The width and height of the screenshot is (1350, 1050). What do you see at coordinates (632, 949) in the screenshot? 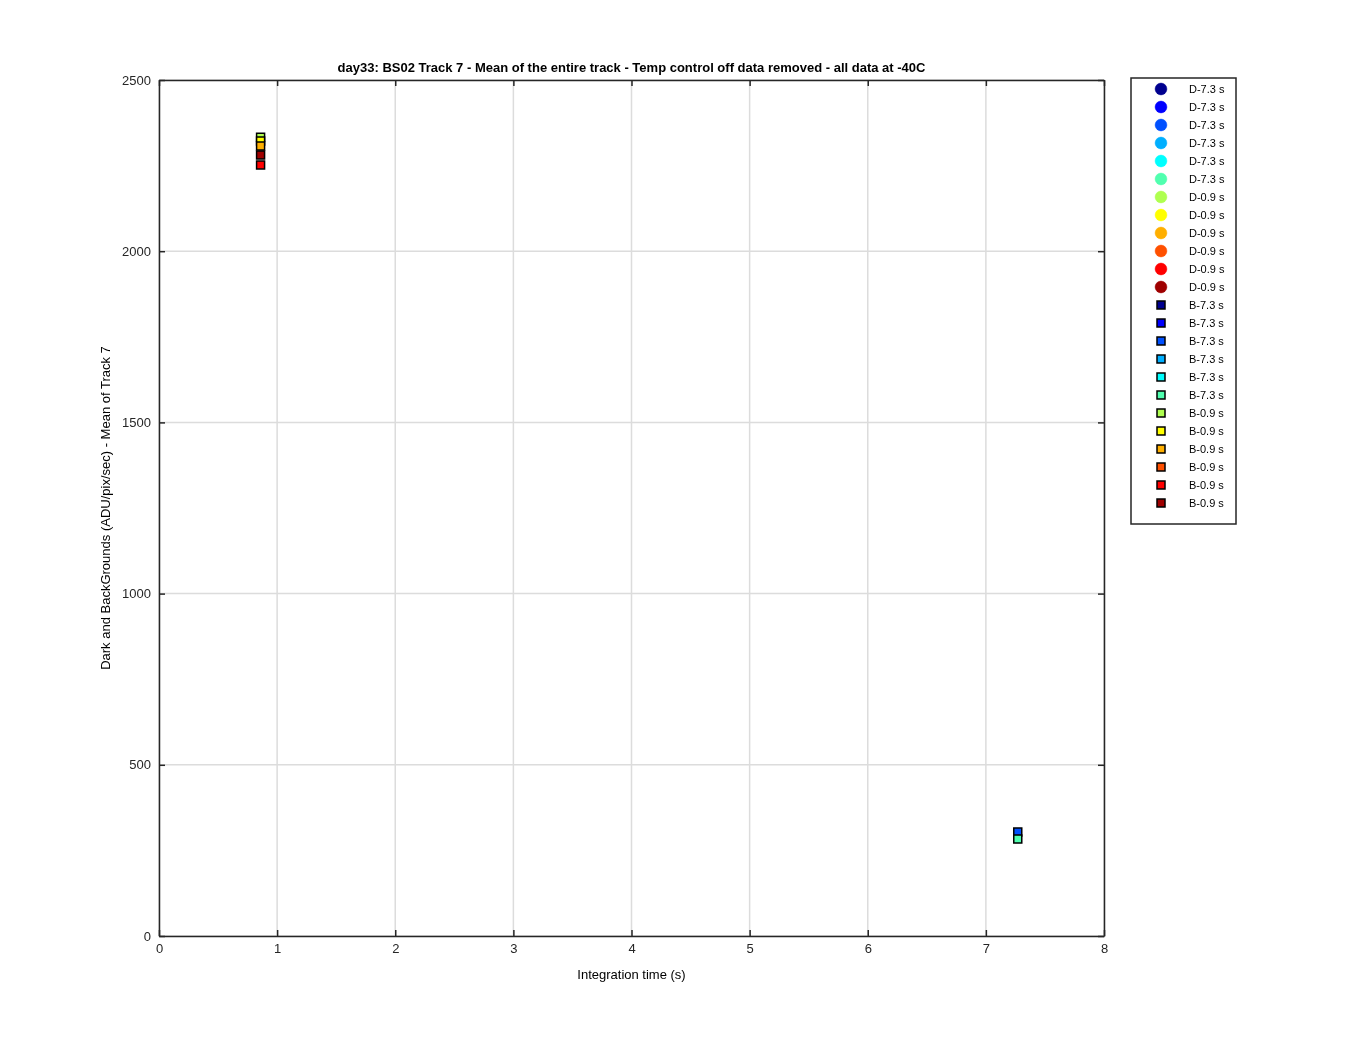
I see `x-tick-label: 4` at bounding box center [632, 949].